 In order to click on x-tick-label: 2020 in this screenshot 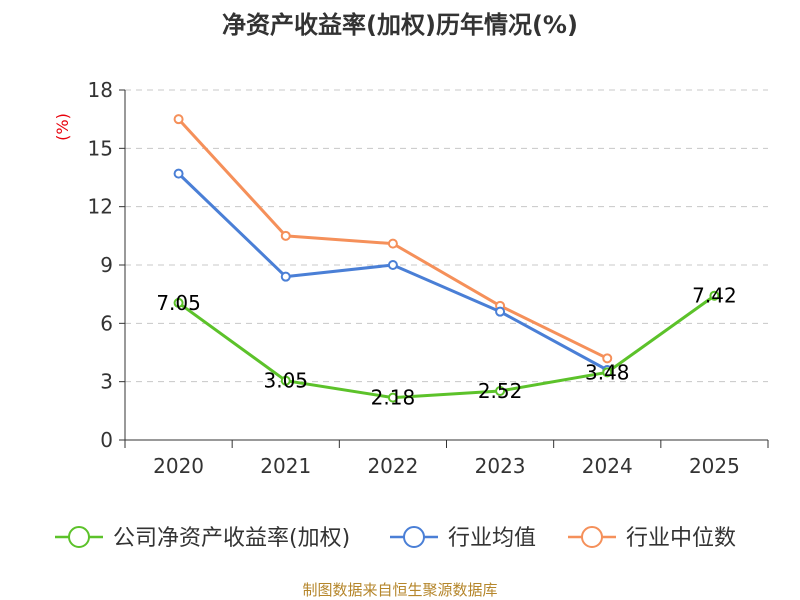, I will do `click(178, 466)`.